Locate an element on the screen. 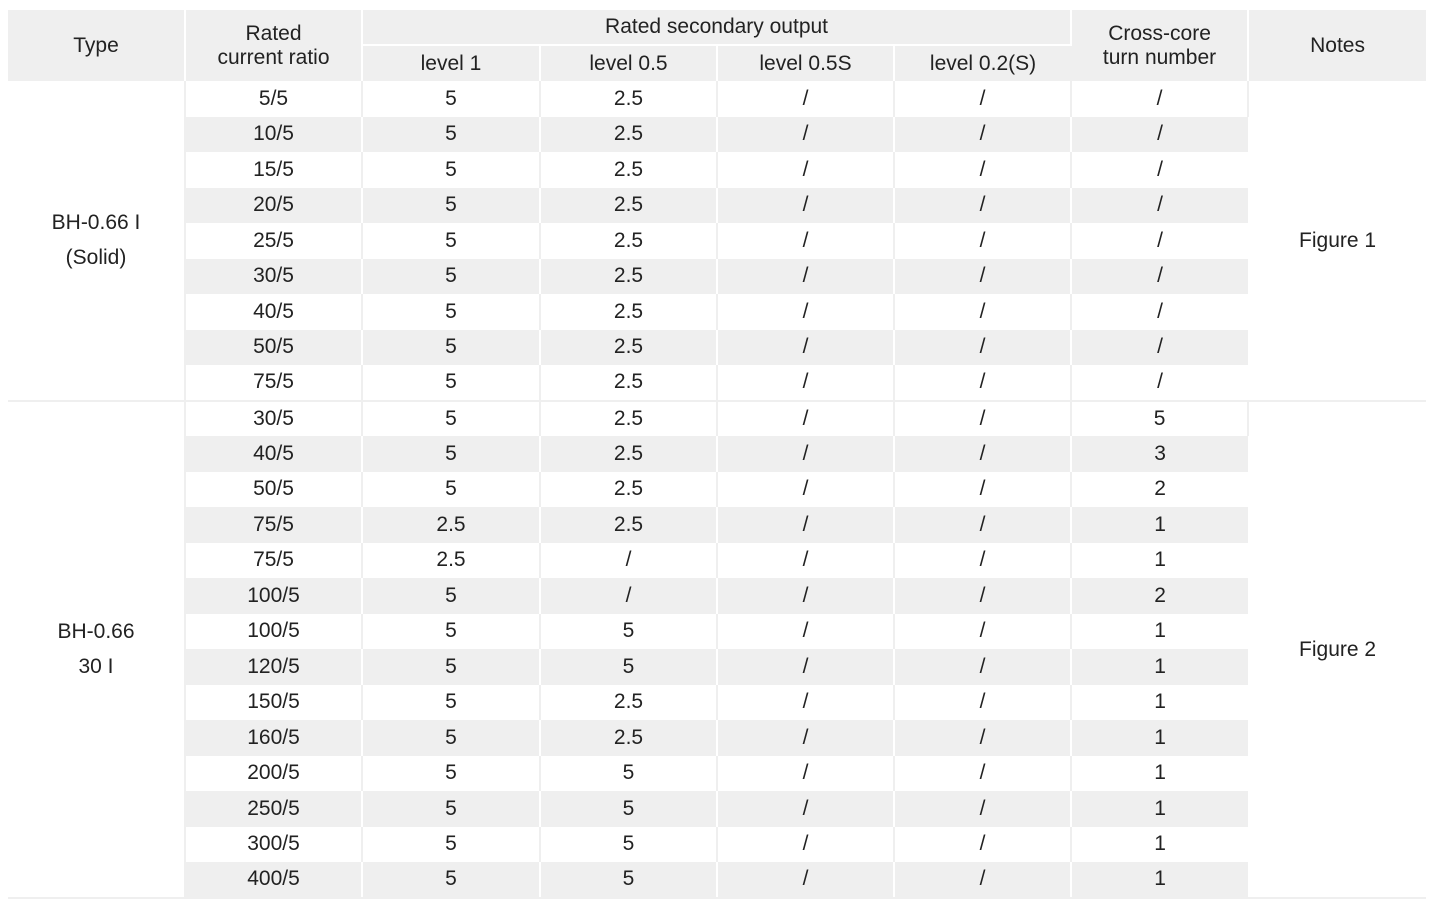 This screenshot has width=1431, height=913. table-row: 25/5 5 2.5// / is located at coordinates (717, 241).